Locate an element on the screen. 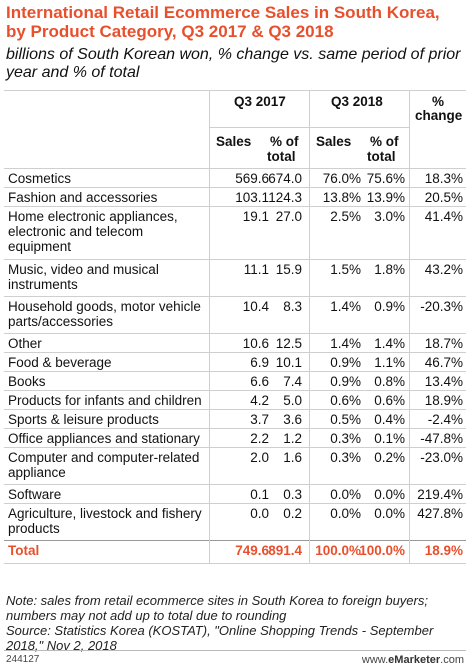 The width and height of the screenshot is (470, 672). table-row: Books 6.6 7.4 0.9% 0.8% 13.4% is located at coordinates (235, 381).